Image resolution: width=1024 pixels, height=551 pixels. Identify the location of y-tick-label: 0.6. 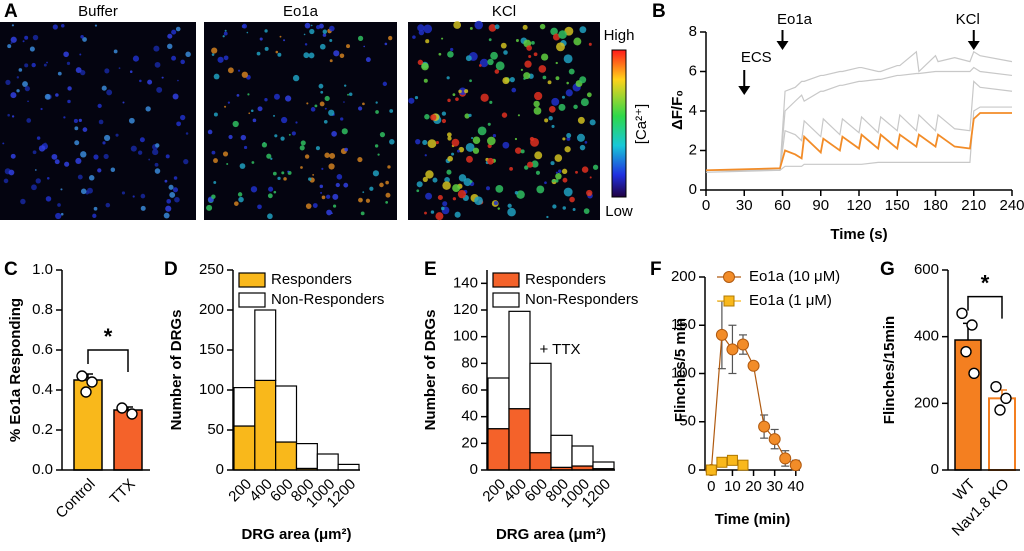
(42, 349).